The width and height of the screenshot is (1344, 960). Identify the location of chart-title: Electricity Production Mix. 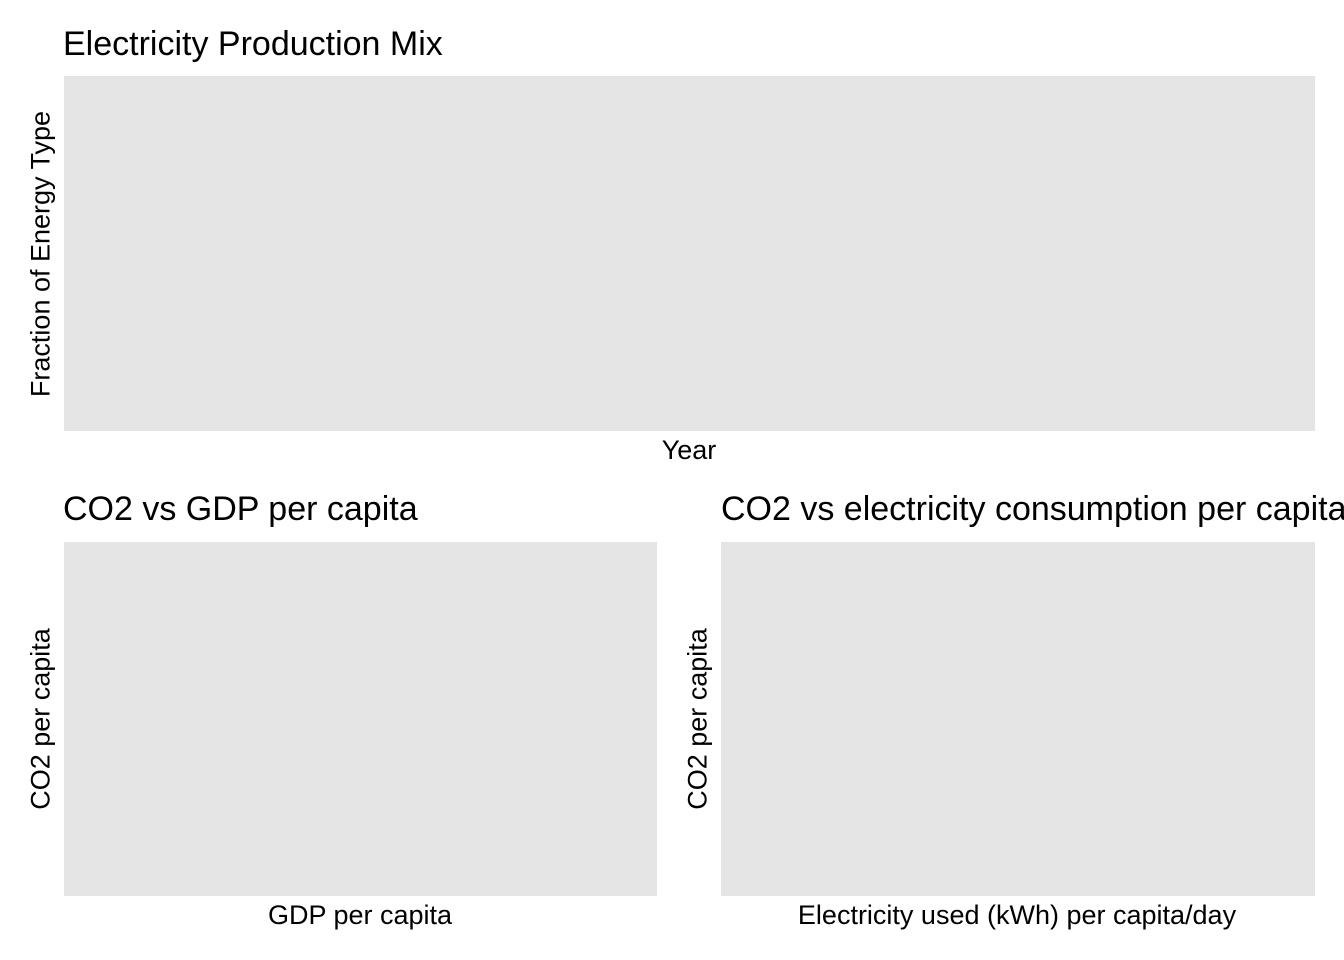
(253, 44).